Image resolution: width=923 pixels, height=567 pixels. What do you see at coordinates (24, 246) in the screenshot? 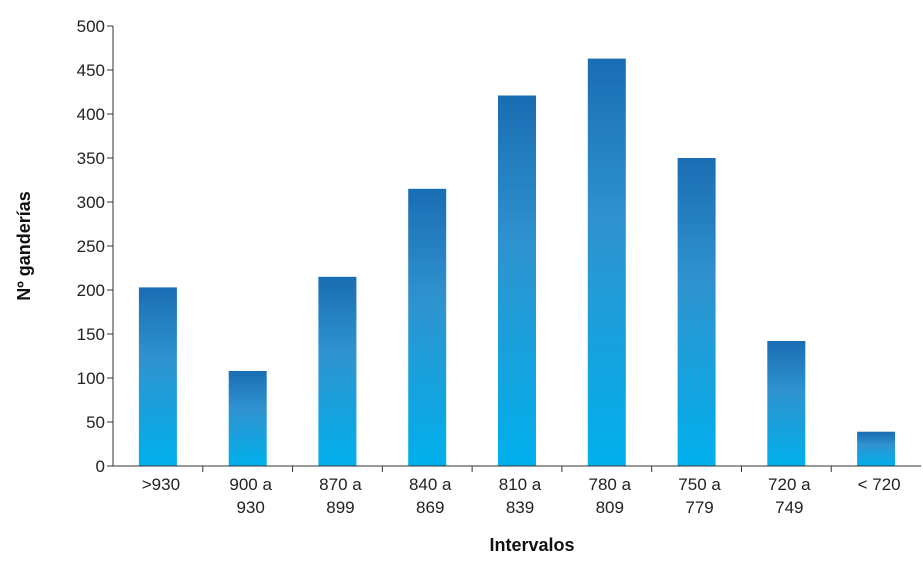
I see `y-axis-title: Nº ganderías` at bounding box center [24, 246].